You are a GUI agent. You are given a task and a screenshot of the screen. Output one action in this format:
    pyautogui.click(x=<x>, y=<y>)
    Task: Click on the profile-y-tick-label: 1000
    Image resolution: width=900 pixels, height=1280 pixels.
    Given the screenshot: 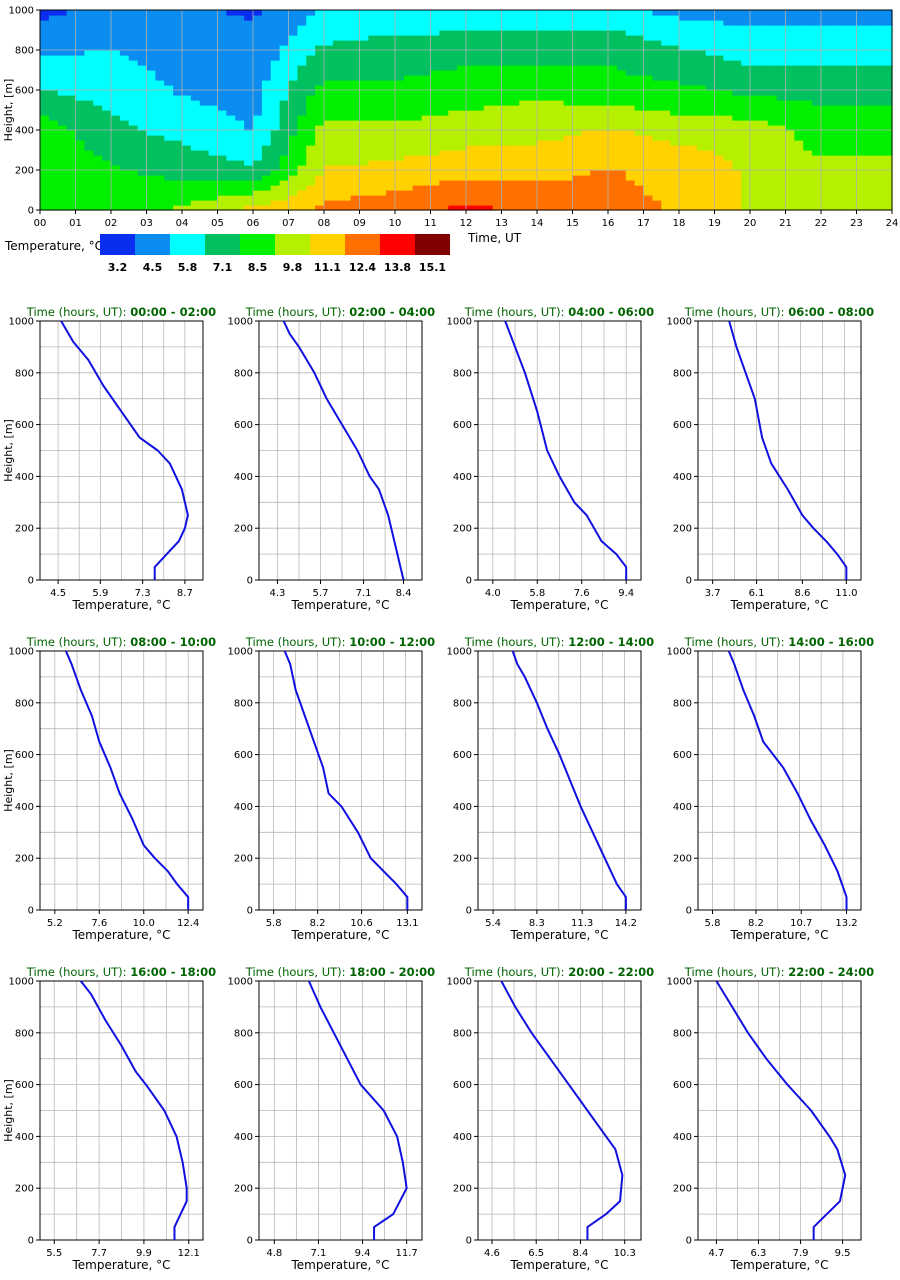 What is the action you would take?
    pyautogui.click(x=21, y=982)
    